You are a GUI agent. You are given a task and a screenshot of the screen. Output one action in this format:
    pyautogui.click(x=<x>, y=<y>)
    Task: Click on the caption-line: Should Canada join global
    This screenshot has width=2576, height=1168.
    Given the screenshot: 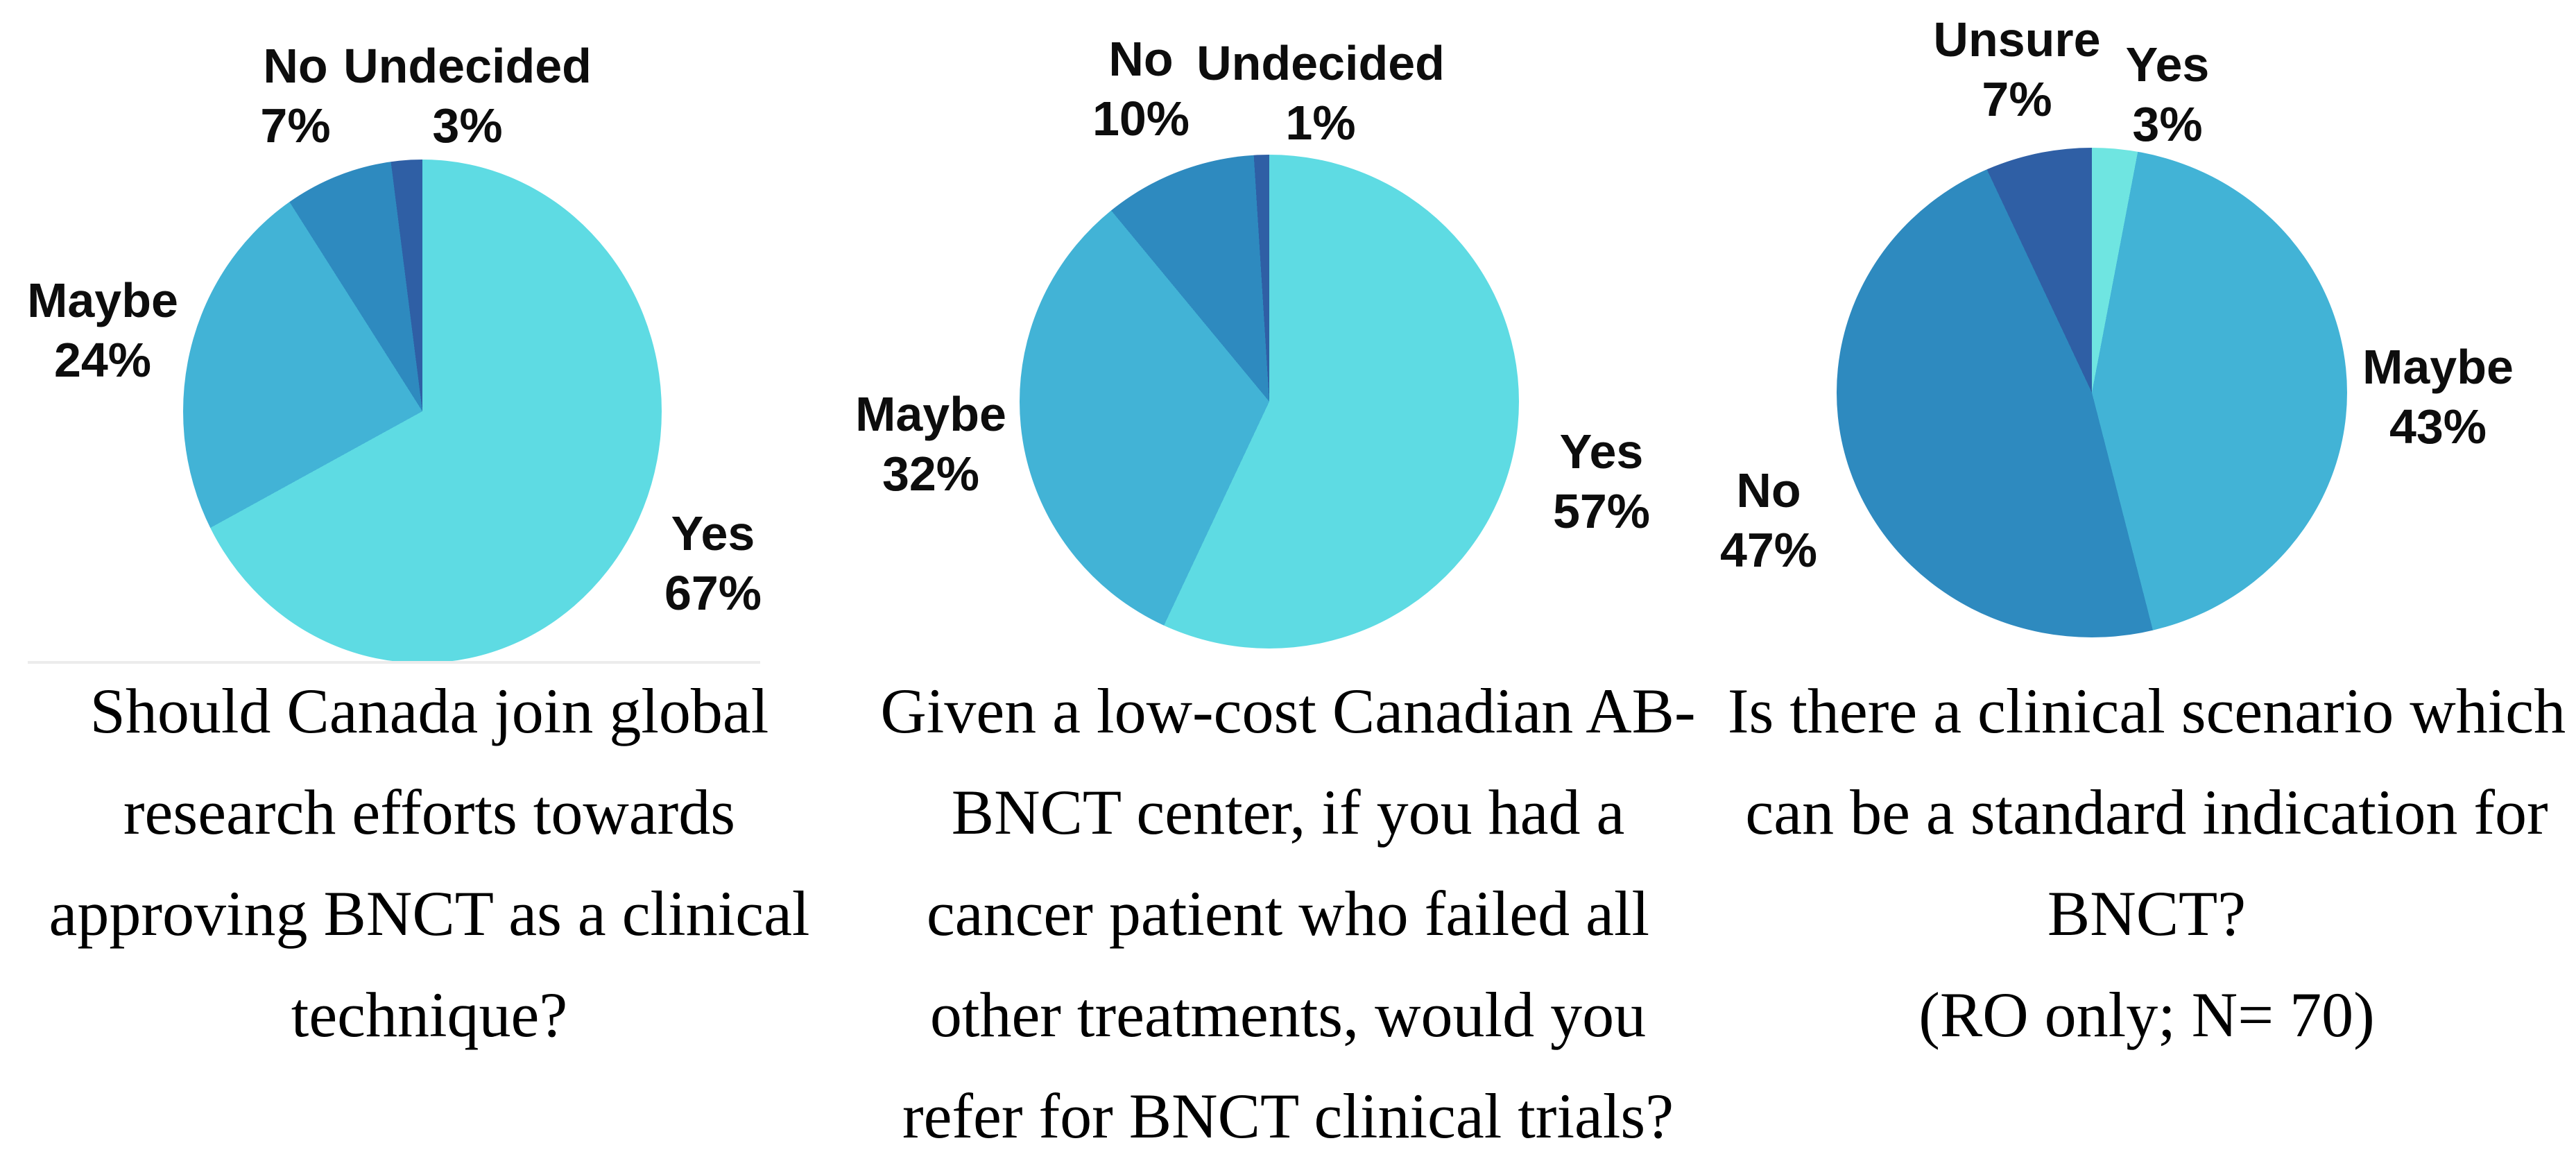 What is the action you would take?
    pyautogui.click(x=429, y=711)
    